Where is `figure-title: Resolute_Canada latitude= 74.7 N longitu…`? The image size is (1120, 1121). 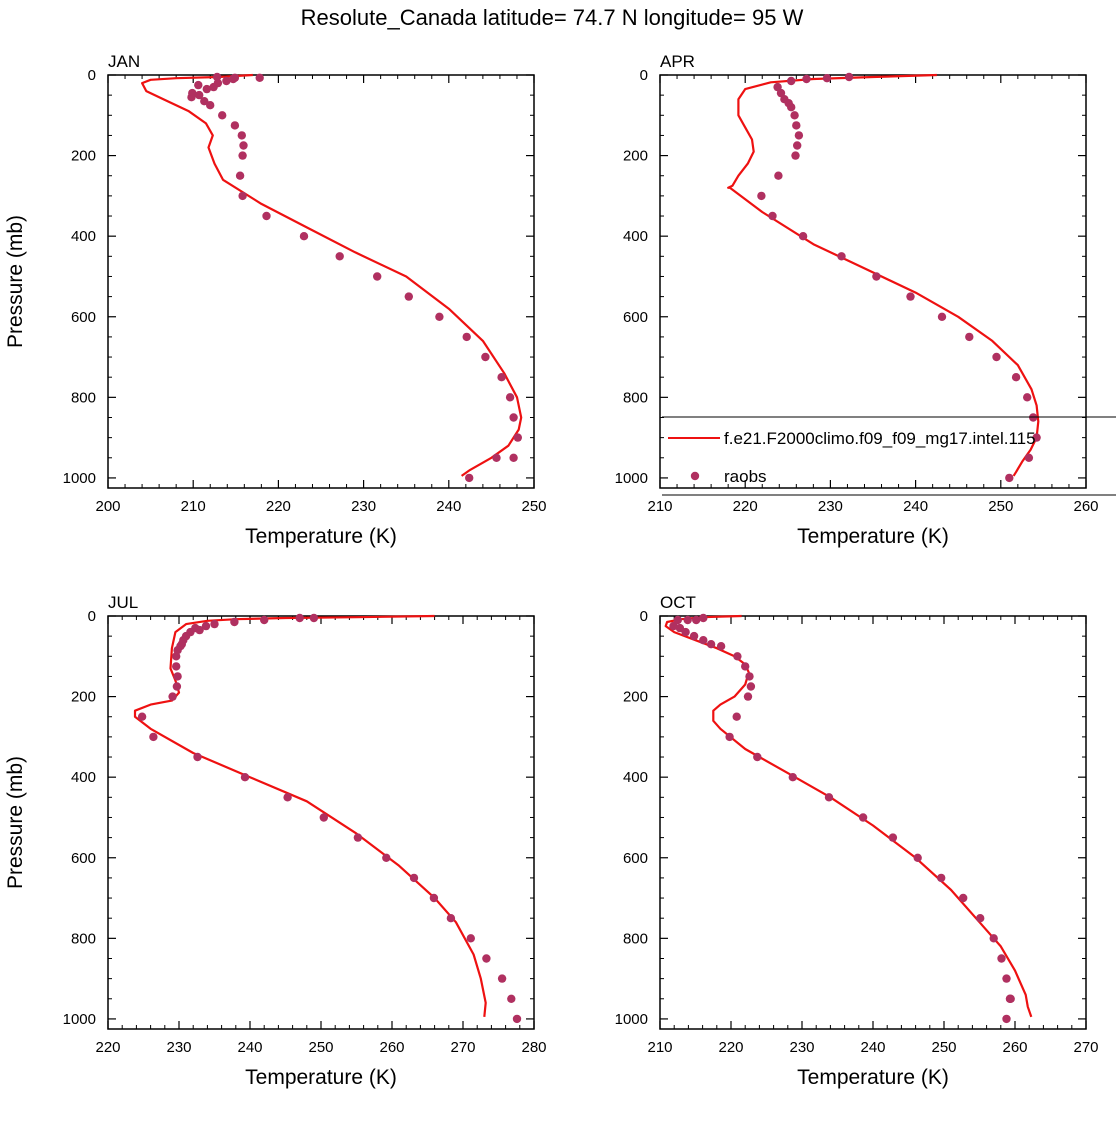
figure-title: Resolute_Canada latitude= 74.7 N longitu… is located at coordinates (552, 17).